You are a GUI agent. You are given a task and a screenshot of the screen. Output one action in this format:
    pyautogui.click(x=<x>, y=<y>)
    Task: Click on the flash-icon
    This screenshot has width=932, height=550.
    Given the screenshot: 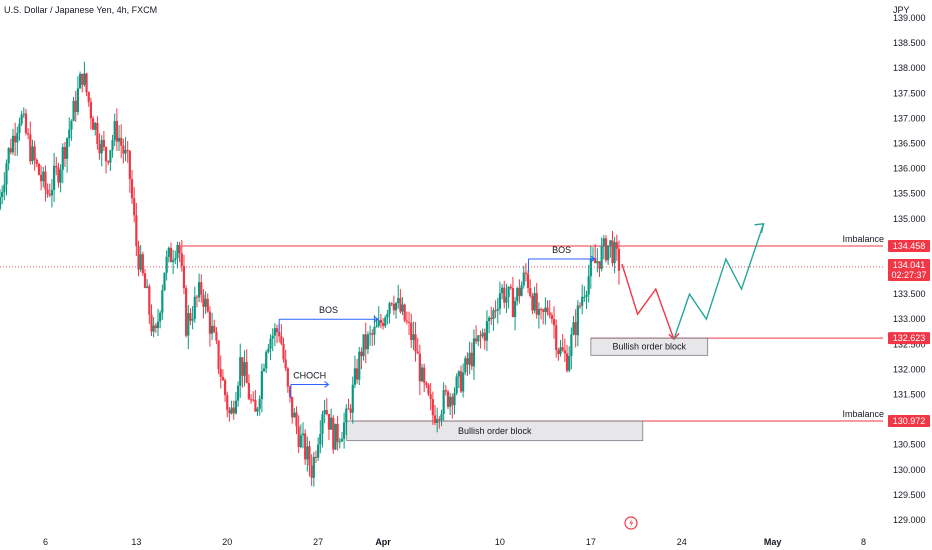 What is the action you would take?
    pyautogui.click(x=631, y=523)
    